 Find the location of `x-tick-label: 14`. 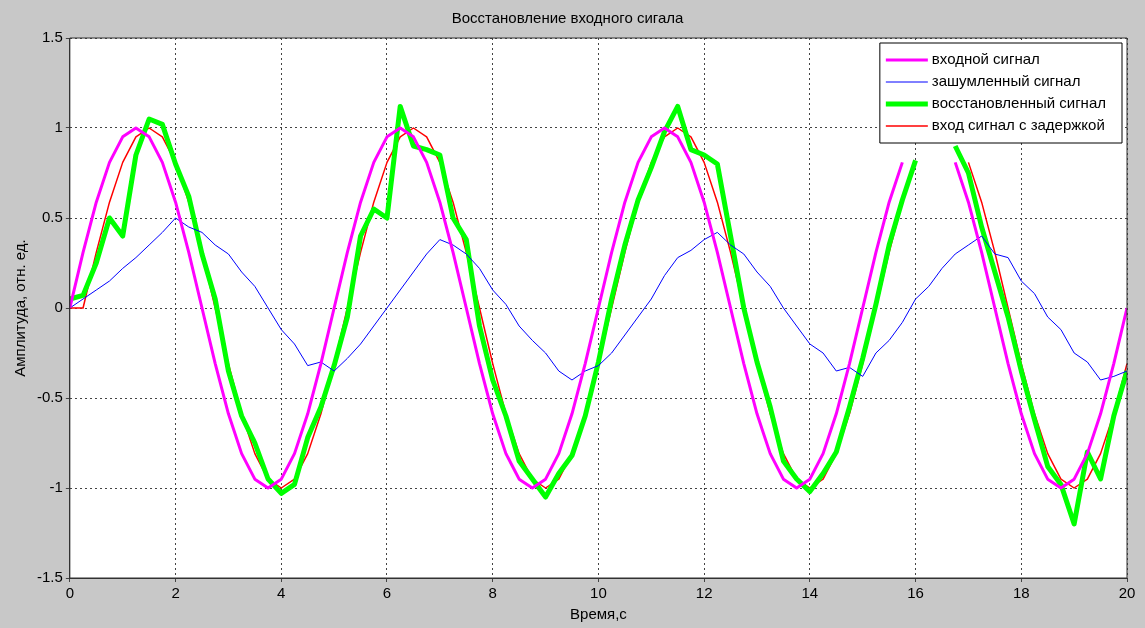

x-tick-label: 14 is located at coordinates (810, 593).